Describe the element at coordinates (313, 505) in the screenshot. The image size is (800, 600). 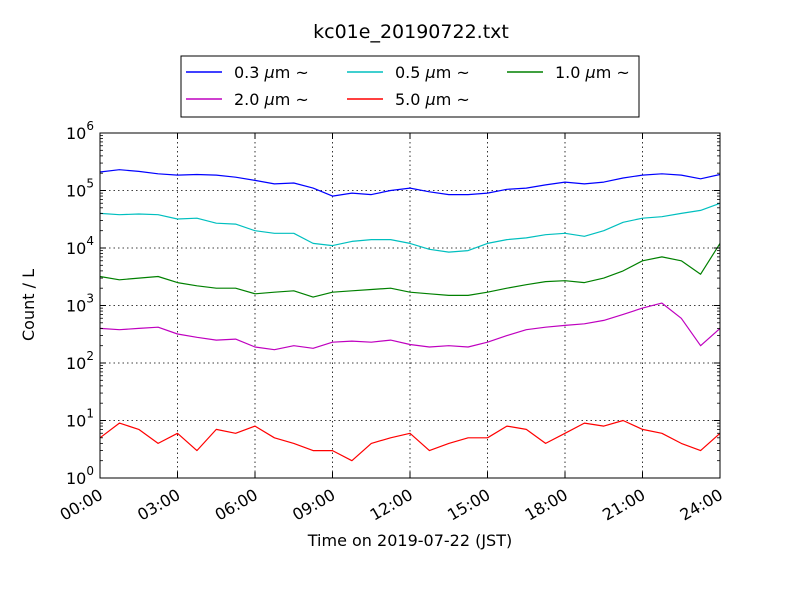
I see `x-tick-label: 09:00` at that location.